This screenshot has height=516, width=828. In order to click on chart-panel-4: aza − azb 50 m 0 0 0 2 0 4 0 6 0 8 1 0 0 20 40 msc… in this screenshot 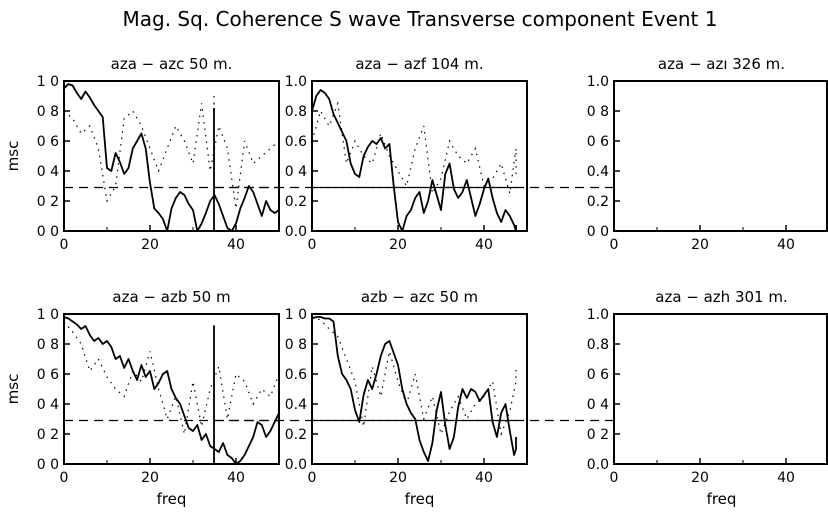, I will do `click(142, 398)`.